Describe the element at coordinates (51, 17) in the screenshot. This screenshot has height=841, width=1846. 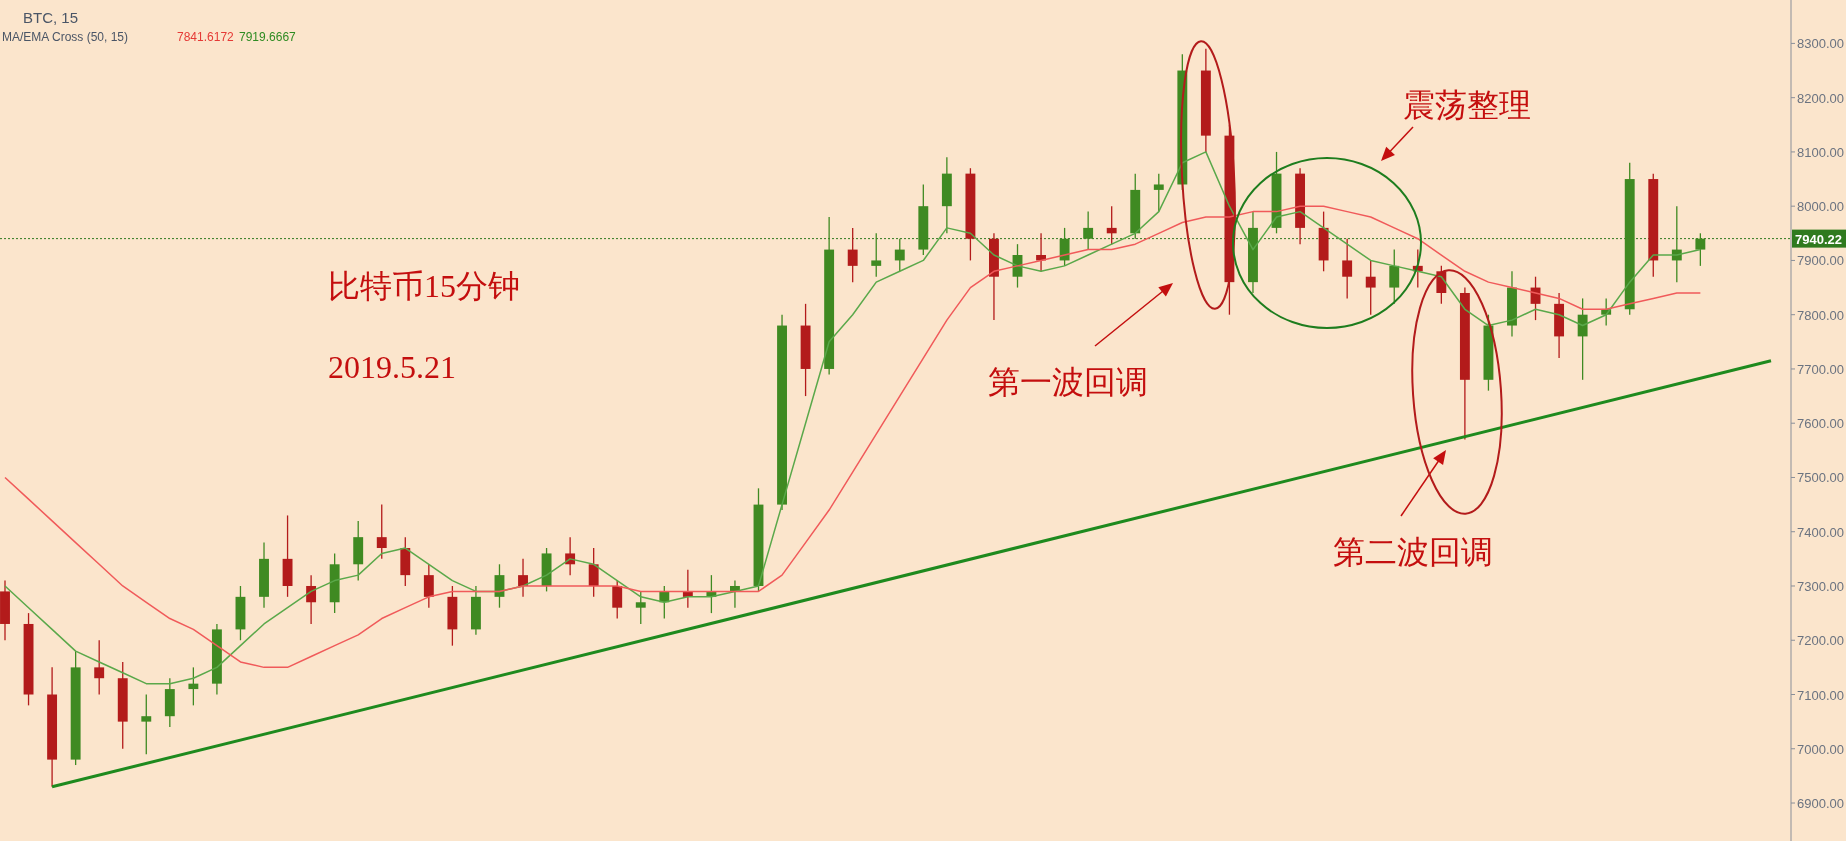
I see `text: BTC, 15` at that location.